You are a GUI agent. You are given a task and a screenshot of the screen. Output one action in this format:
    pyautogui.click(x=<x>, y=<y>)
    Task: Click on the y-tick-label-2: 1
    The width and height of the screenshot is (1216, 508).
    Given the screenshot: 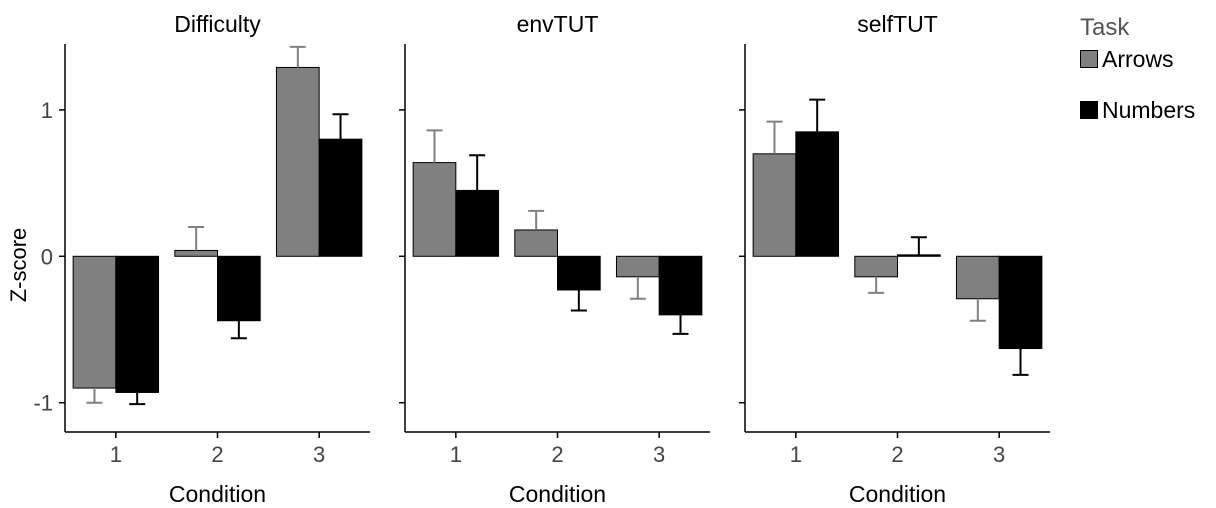 What is the action you would take?
    pyautogui.click(x=47, y=110)
    